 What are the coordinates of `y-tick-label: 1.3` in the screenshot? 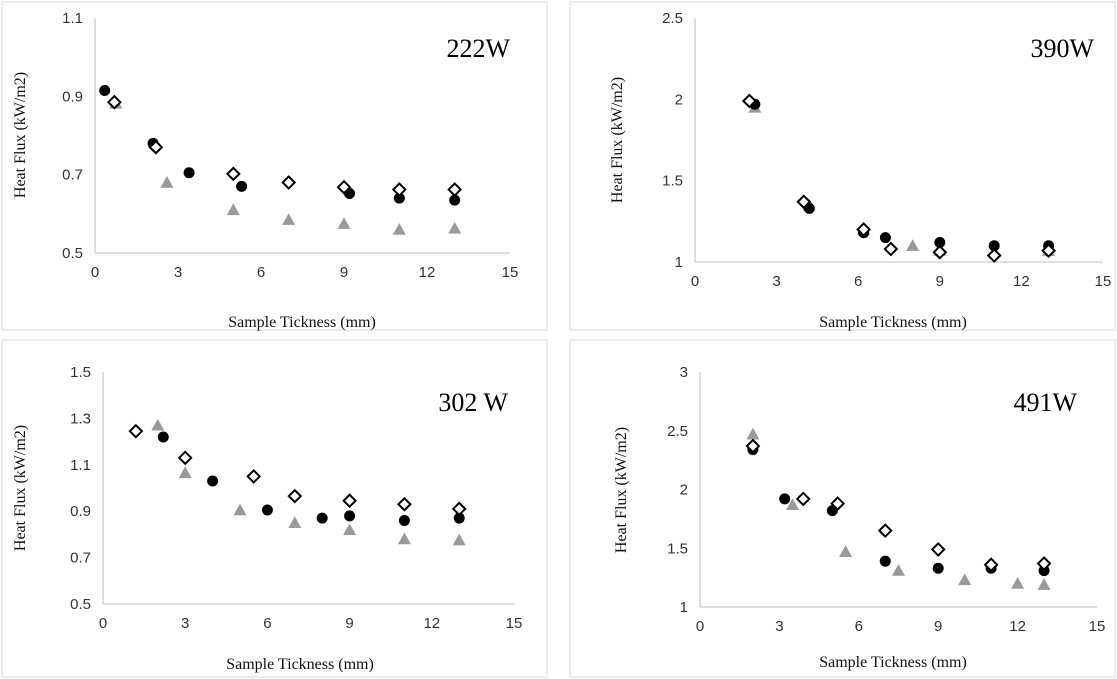 It's located at (80, 418).